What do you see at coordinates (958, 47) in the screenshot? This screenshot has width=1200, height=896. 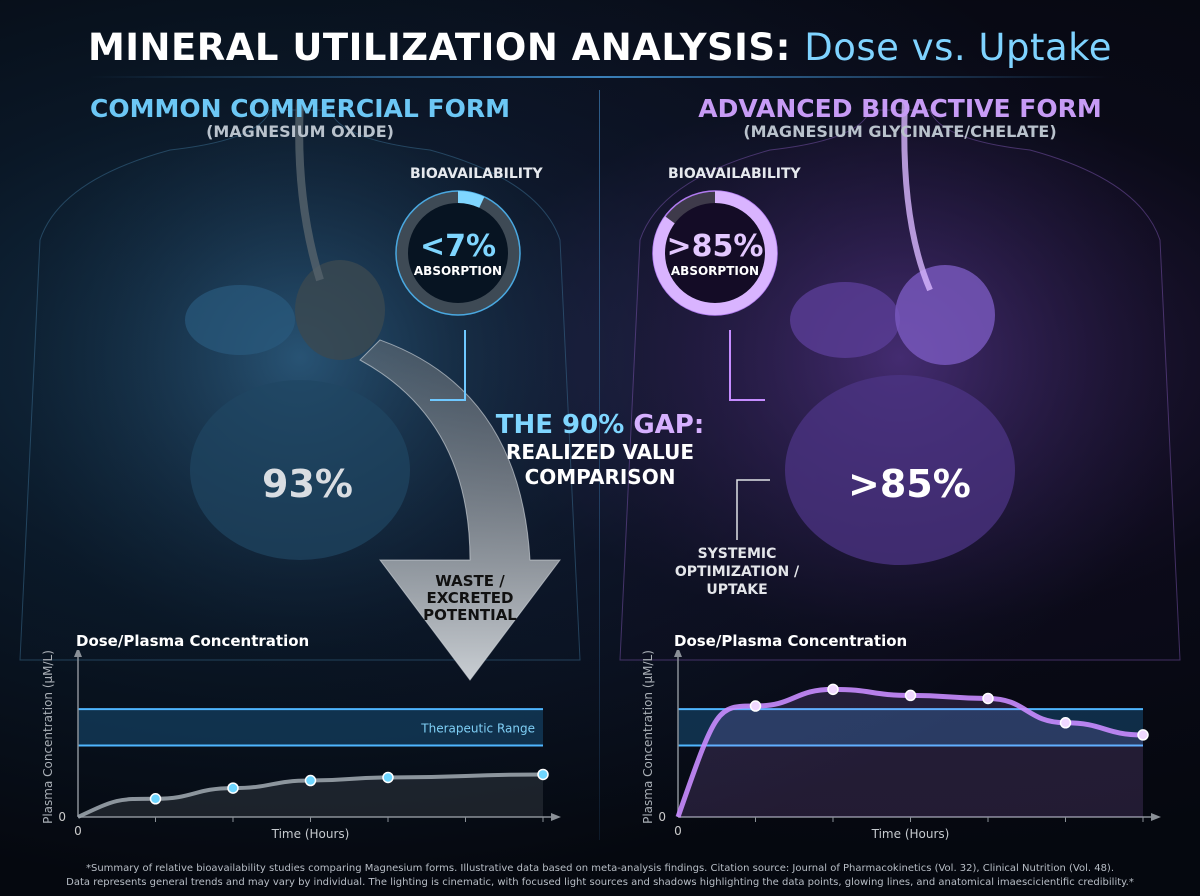 I see `title-light: Dose vs. Uptake` at bounding box center [958, 47].